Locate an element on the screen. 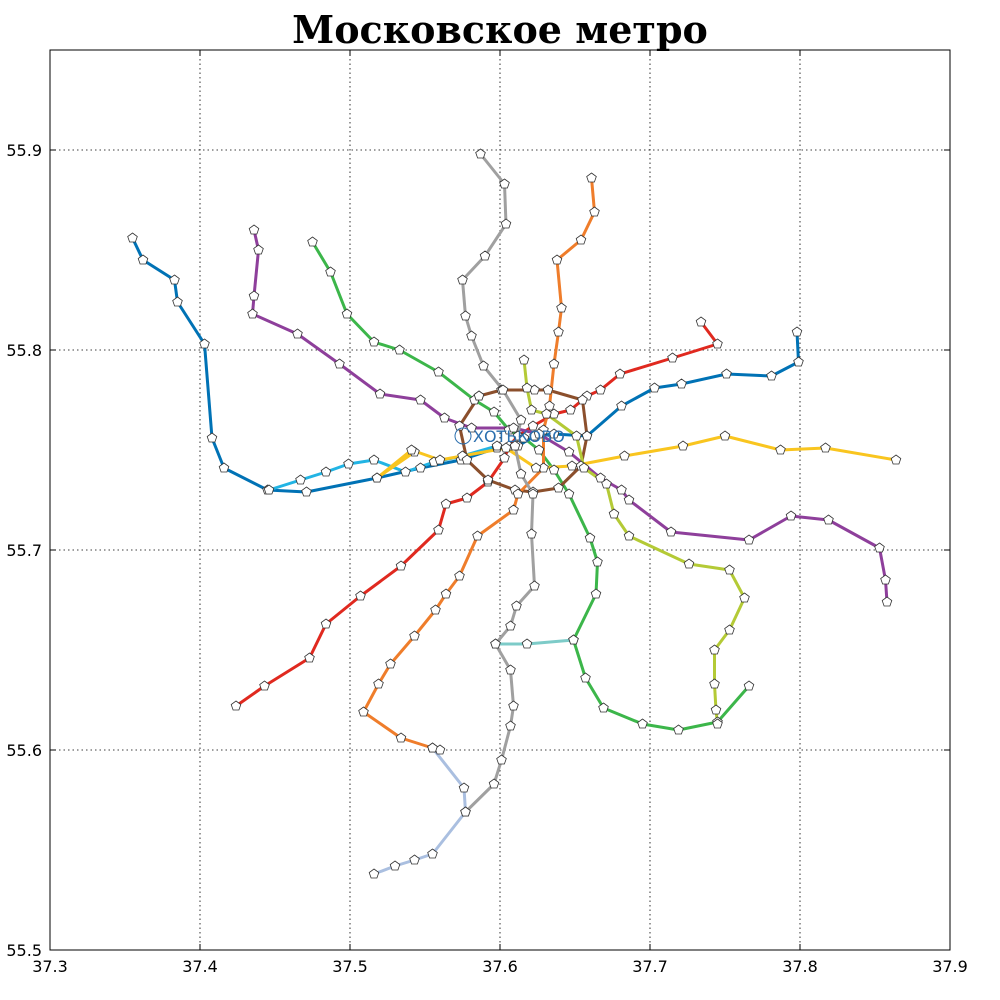  y-tick-label: 55.6 is located at coordinates (24, 750).